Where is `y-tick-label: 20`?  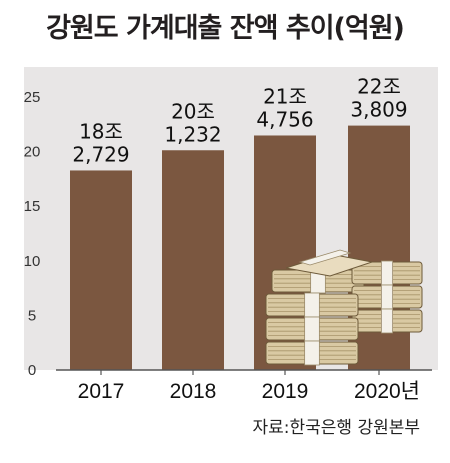 y-tick-label: 20 is located at coordinates (32, 152).